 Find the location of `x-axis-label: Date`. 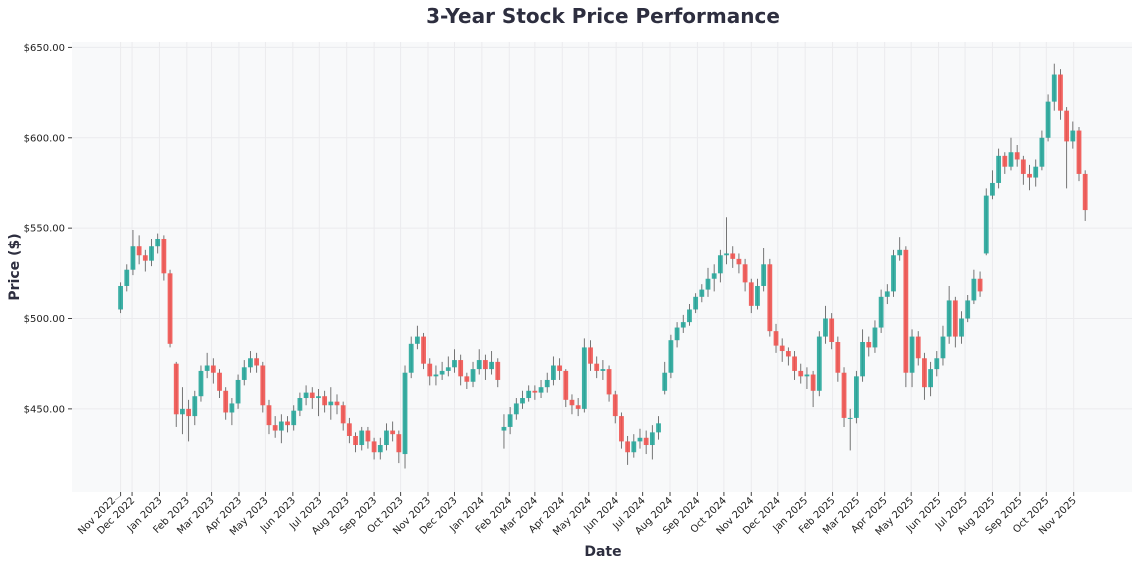

x-axis-label: Date is located at coordinates (602, 552).